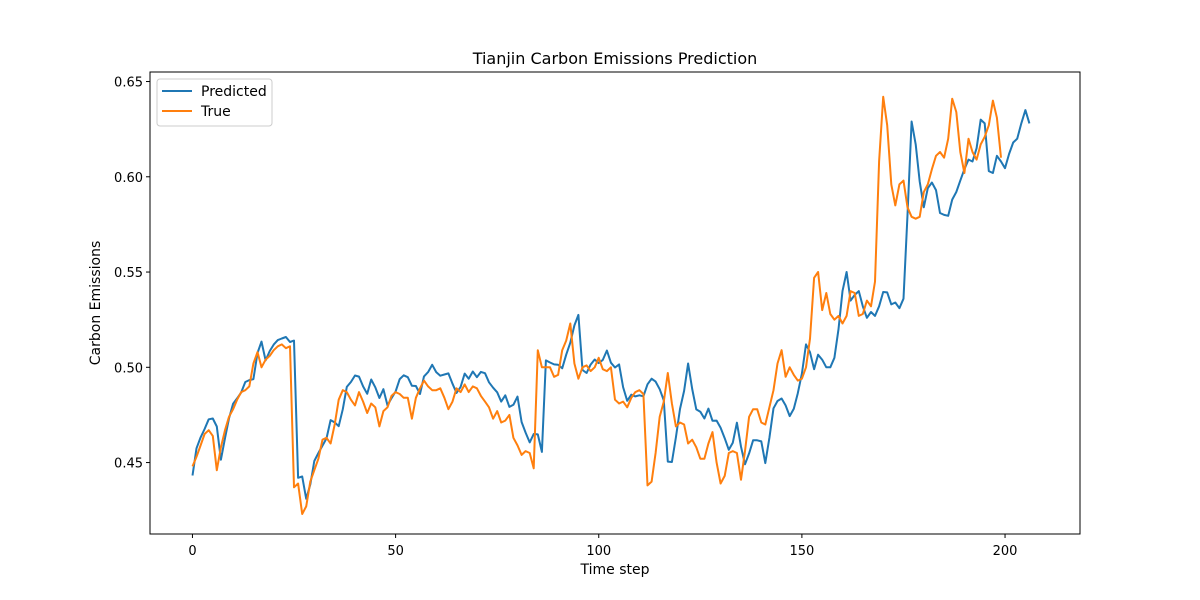 The image size is (1200, 600). What do you see at coordinates (615, 58) in the screenshot?
I see `chart-title: Tianjin Carbon Emissions Prediction` at bounding box center [615, 58].